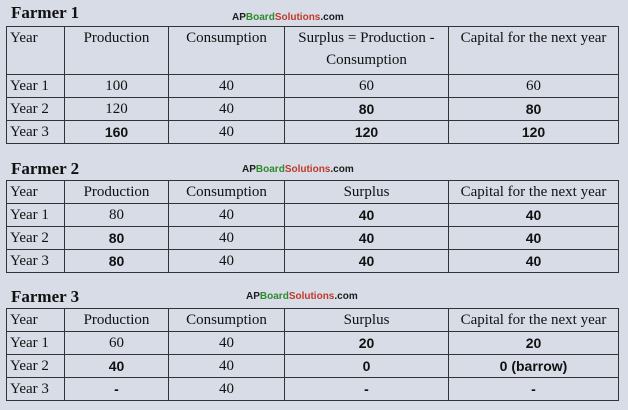 The height and width of the screenshot is (410, 628). I want to click on table-row: Year 3 80 40 40 40, so click(312, 261).